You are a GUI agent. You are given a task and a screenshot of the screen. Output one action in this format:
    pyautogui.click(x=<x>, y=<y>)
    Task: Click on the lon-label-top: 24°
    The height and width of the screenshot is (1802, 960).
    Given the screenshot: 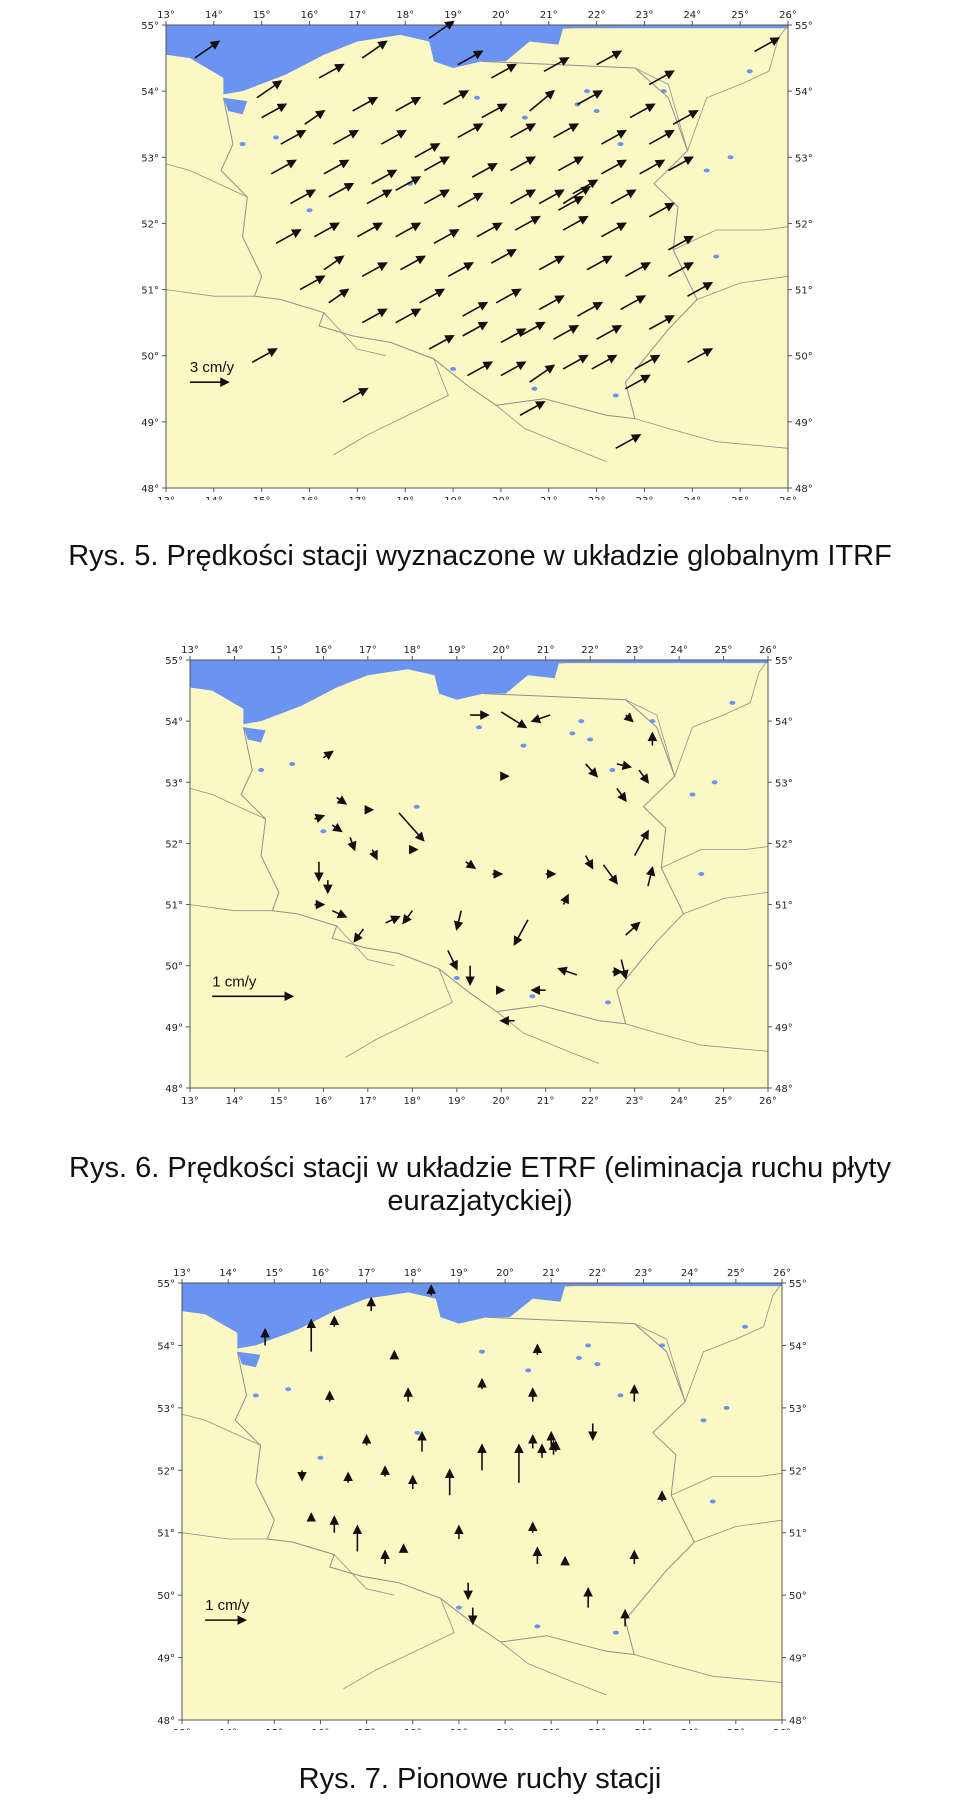 What is the action you would take?
    pyautogui.click(x=692, y=15)
    